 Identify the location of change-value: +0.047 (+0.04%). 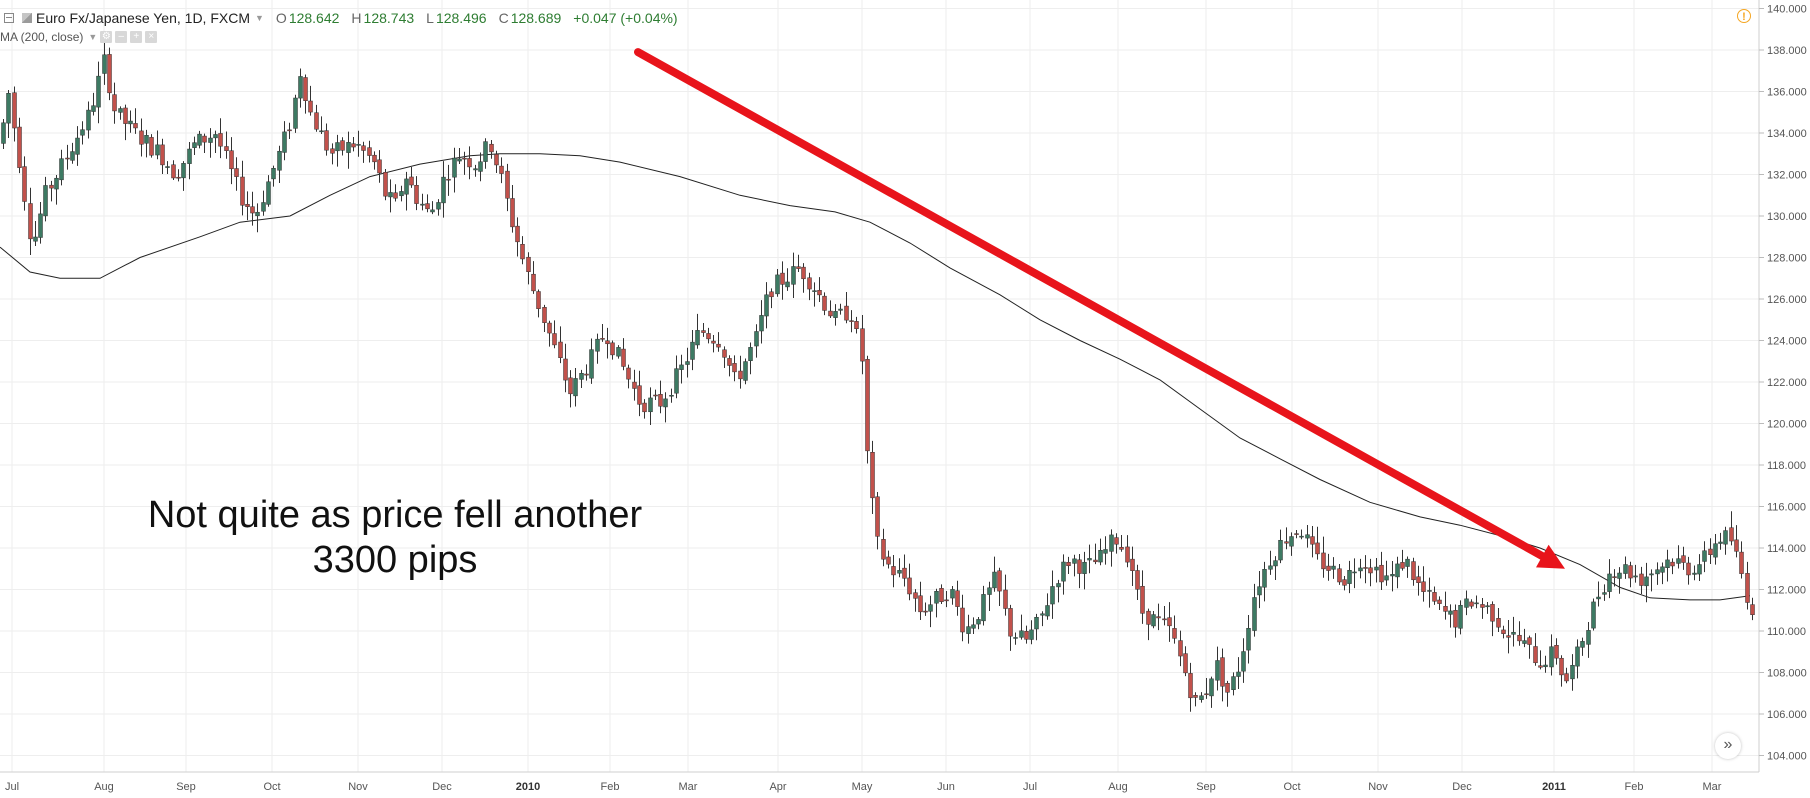
(625, 18).